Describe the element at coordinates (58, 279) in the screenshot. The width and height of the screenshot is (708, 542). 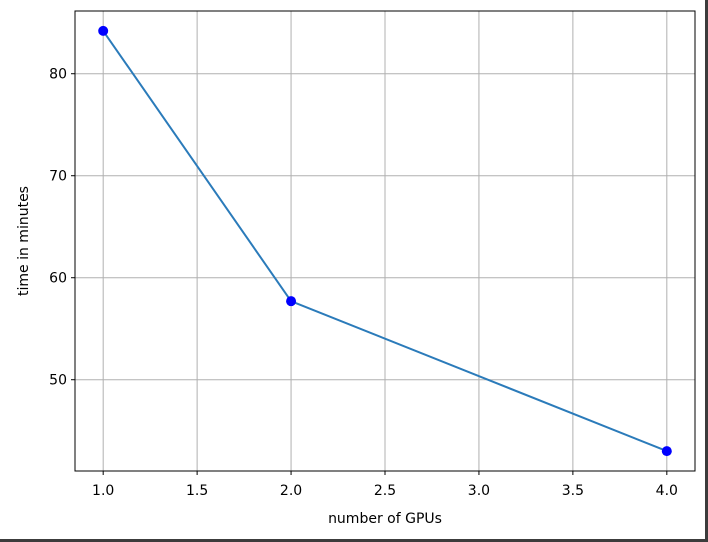
I see `y-tick-label: 60` at that location.